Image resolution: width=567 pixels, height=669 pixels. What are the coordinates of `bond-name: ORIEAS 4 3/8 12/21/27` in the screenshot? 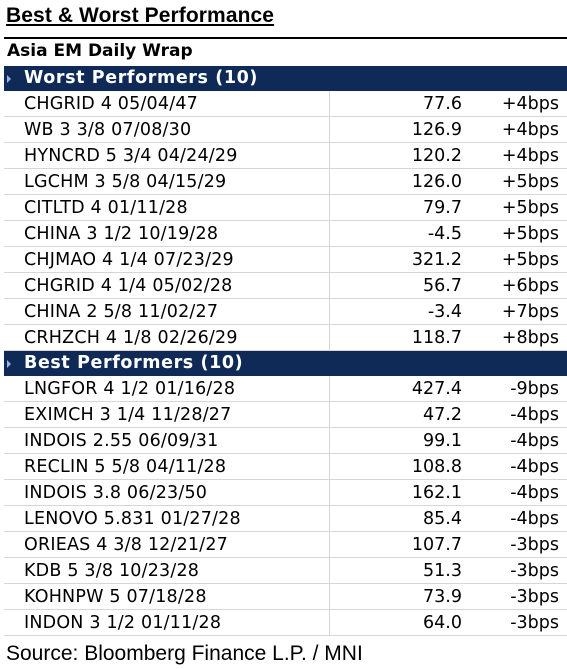 It's located at (126, 545).